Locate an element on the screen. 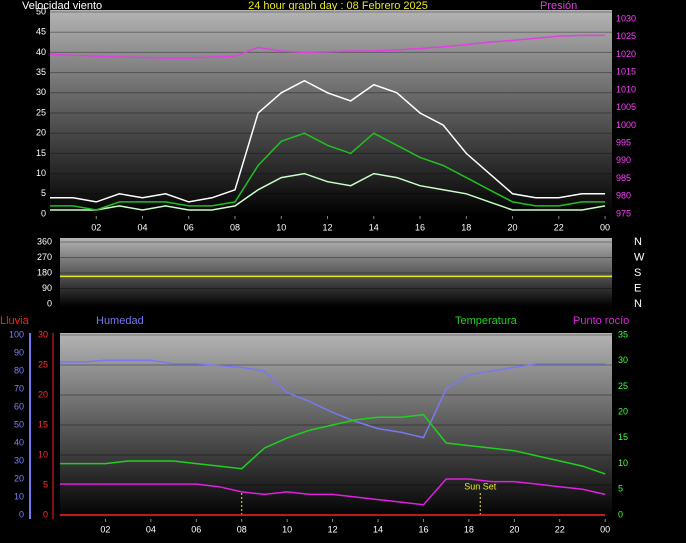  y-tick-label: 270 is located at coordinates (44, 257).